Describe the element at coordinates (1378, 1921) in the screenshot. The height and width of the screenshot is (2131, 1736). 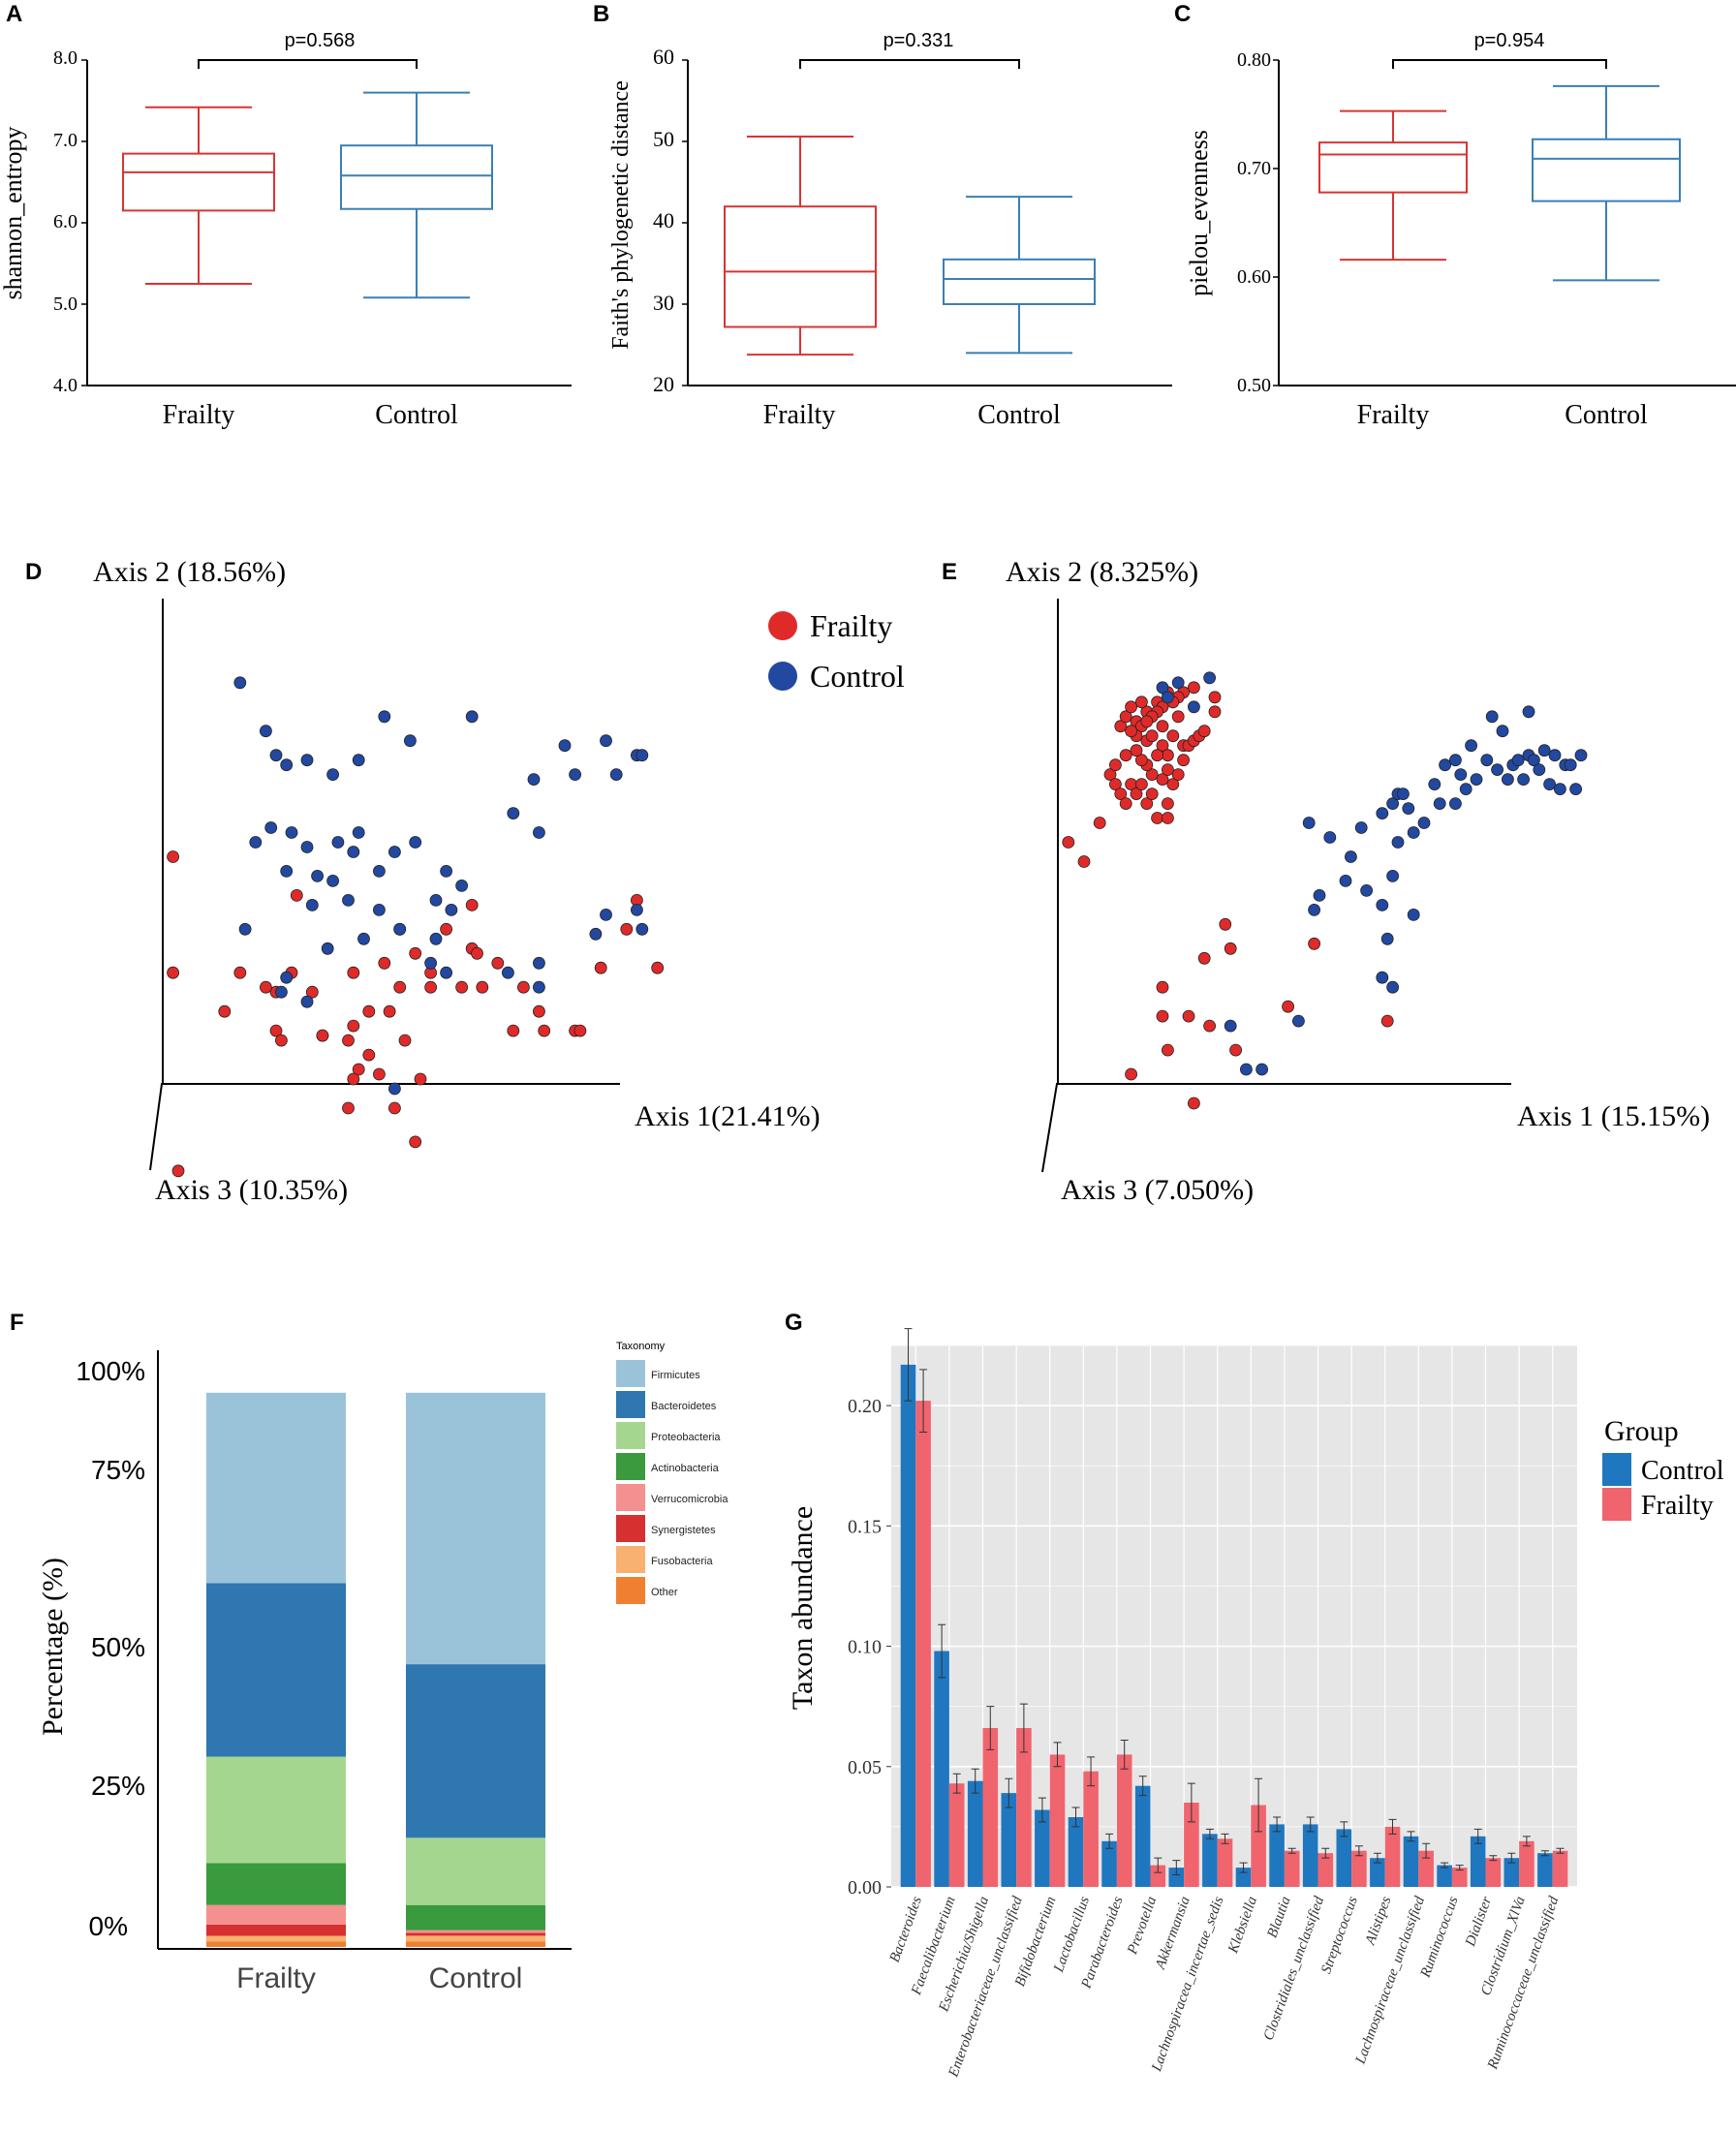
I see `panel-g-xtick-label: Alistipes` at that location.